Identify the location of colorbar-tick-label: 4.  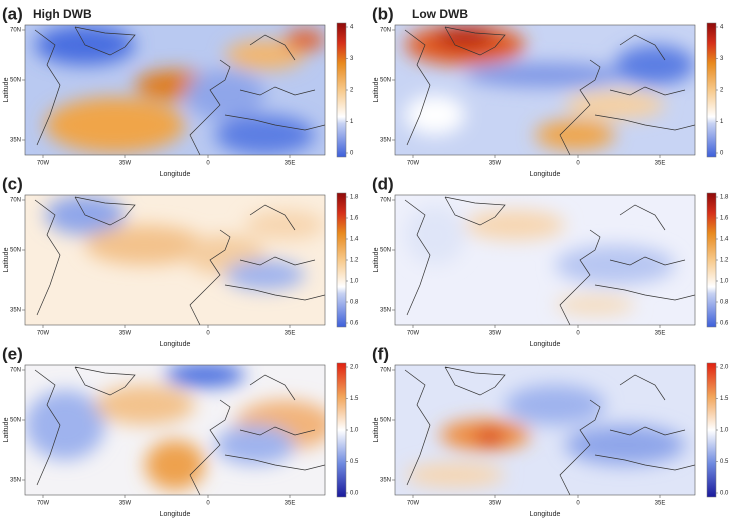
(722, 28).